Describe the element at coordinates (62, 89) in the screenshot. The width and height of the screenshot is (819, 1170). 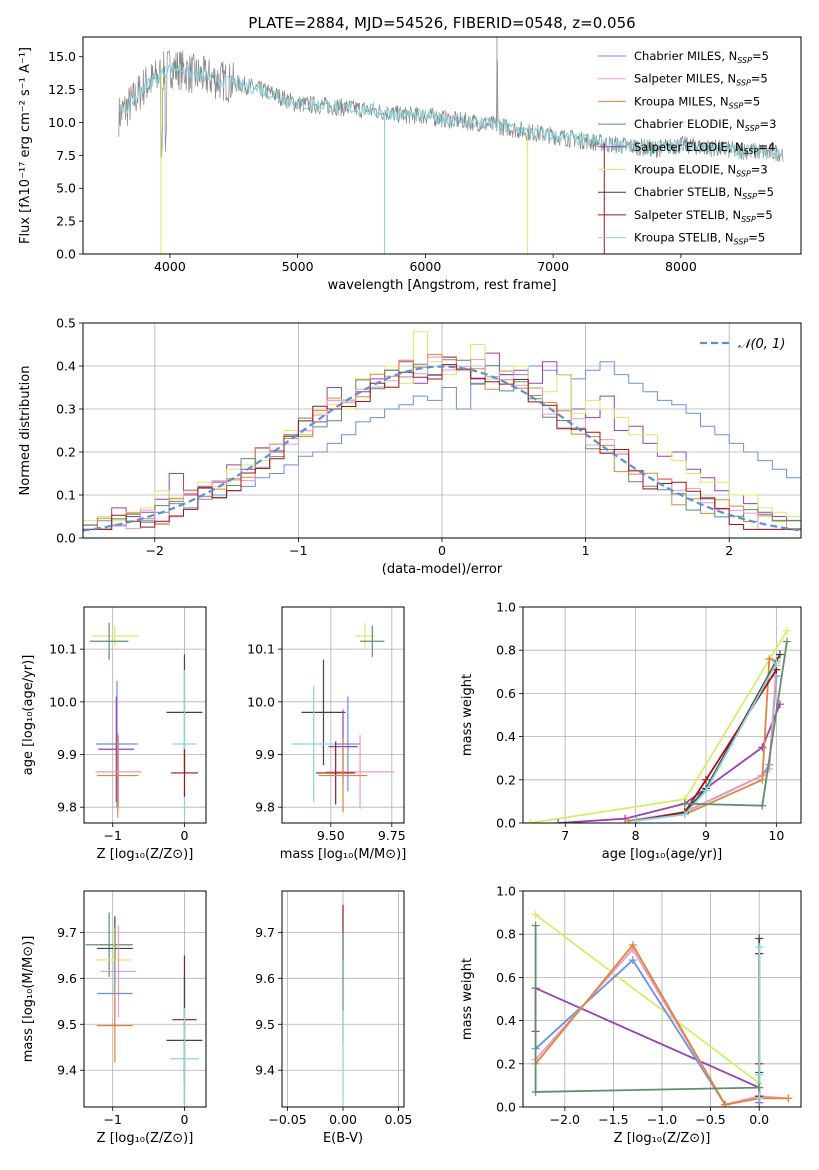
I see `y-tick-label: 12.5` at that location.